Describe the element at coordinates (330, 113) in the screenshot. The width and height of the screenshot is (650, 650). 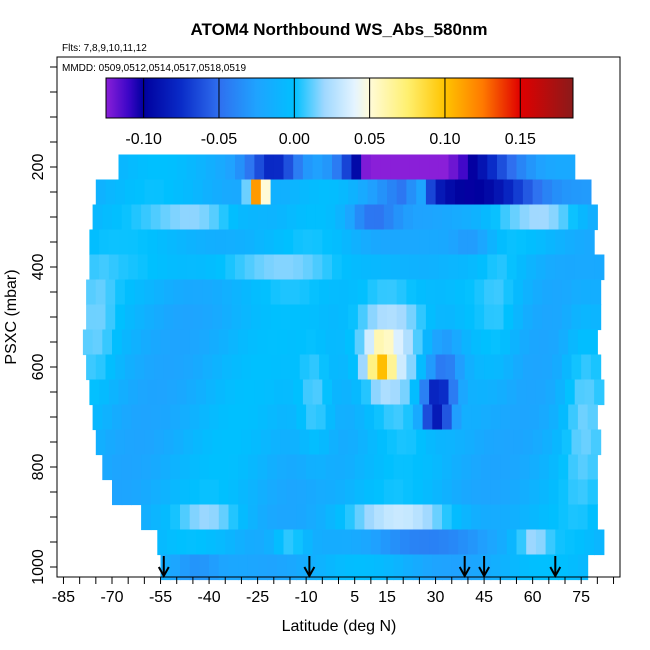
I see `colorbar-ticks: -0.10 -0.05 0.00 0.05 0.10 0.15` at that location.